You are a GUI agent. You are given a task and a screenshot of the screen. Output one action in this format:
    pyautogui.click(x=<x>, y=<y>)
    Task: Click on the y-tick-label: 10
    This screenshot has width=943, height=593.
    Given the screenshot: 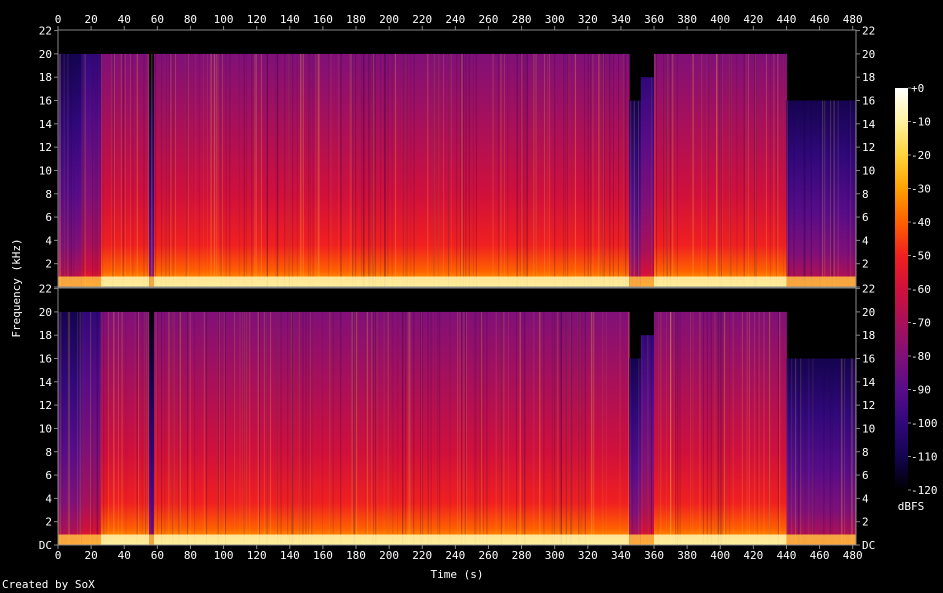 What is the action you would take?
    pyautogui.click(x=868, y=170)
    